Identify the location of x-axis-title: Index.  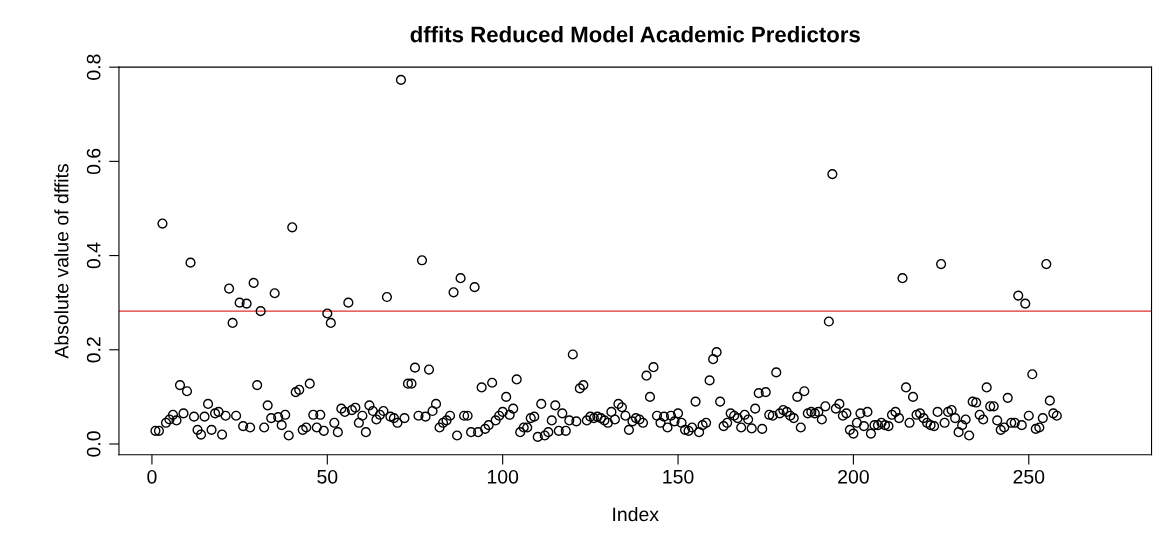
(636, 514).